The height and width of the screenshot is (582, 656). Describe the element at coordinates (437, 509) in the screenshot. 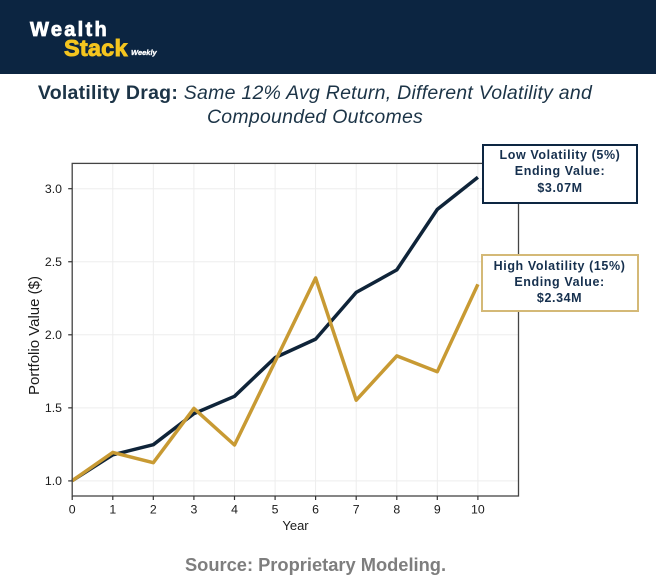

I see `svg-text: 9` at that location.